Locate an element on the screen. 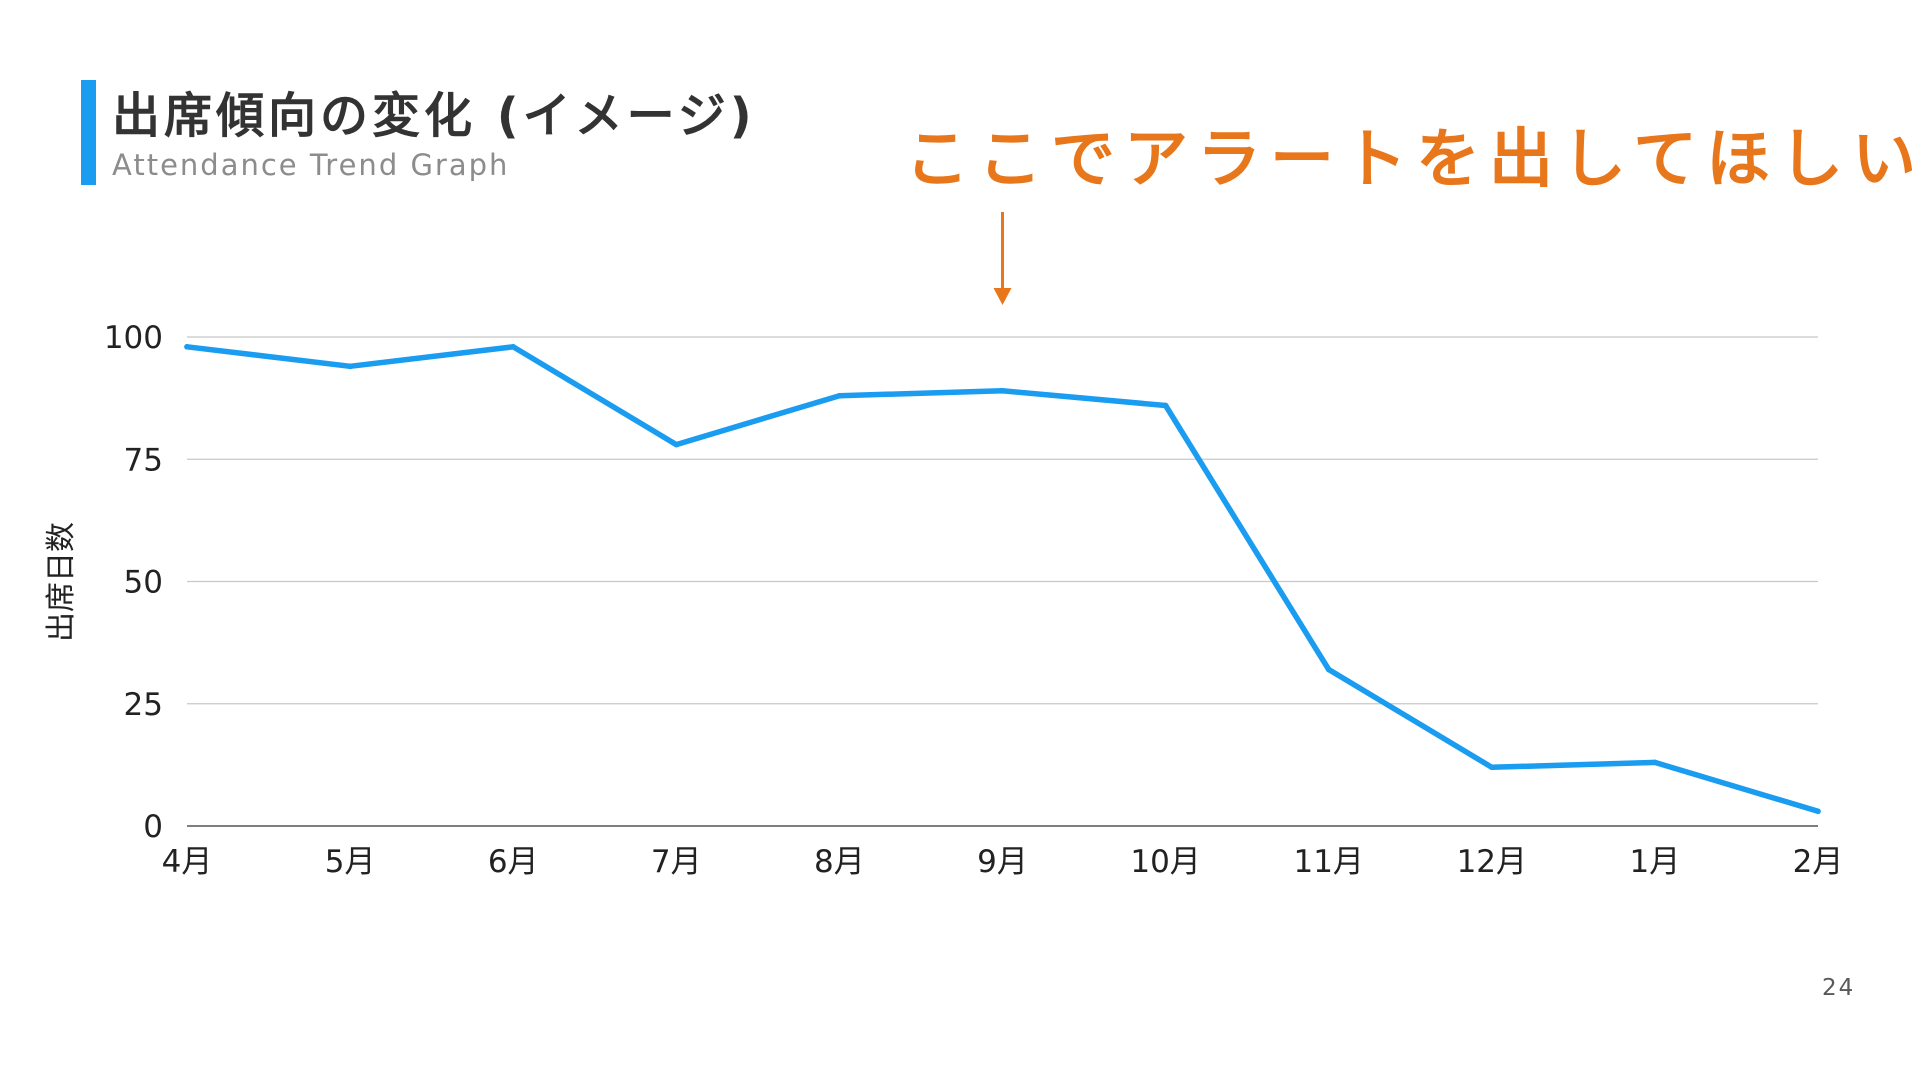 Image resolution: width=1920 pixels, height=1080 pixels. y-tick-label: 25 is located at coordinates (143, 705).